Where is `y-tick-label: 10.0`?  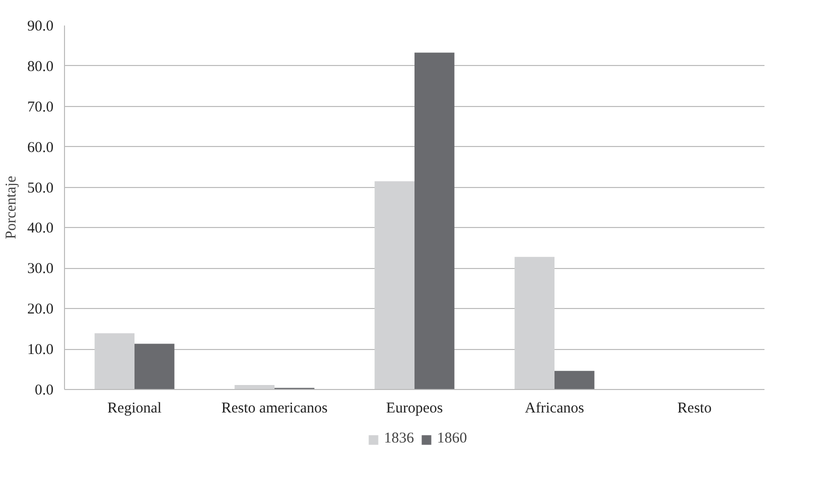 y-tick-label: 10.0 is located at coordinates (40, 350).